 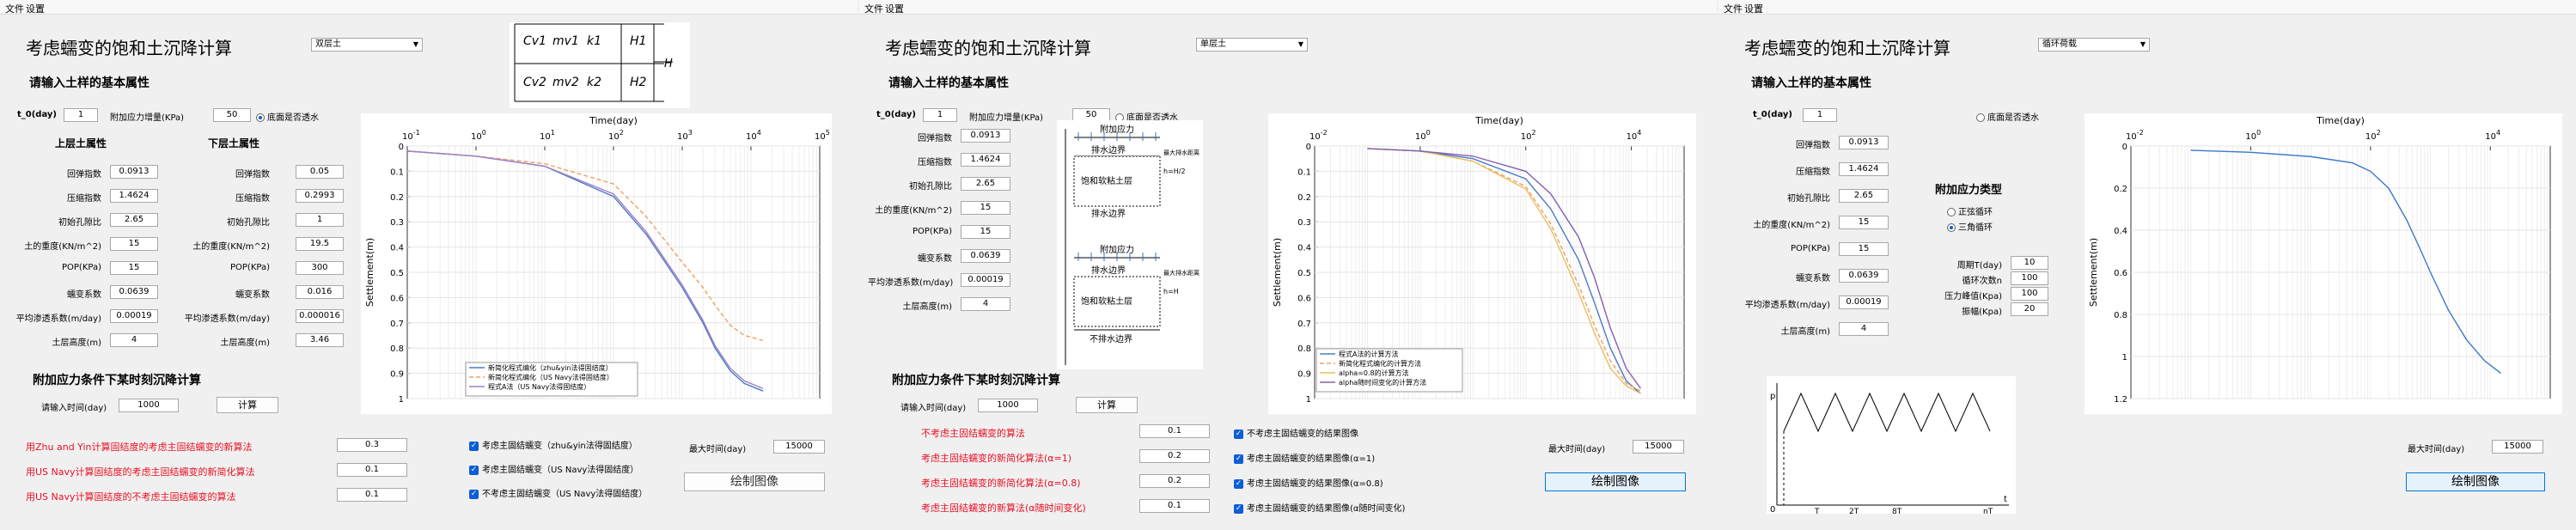 I want to click on maxtime-label: 最大时间(day), so click(x=718, y=449).